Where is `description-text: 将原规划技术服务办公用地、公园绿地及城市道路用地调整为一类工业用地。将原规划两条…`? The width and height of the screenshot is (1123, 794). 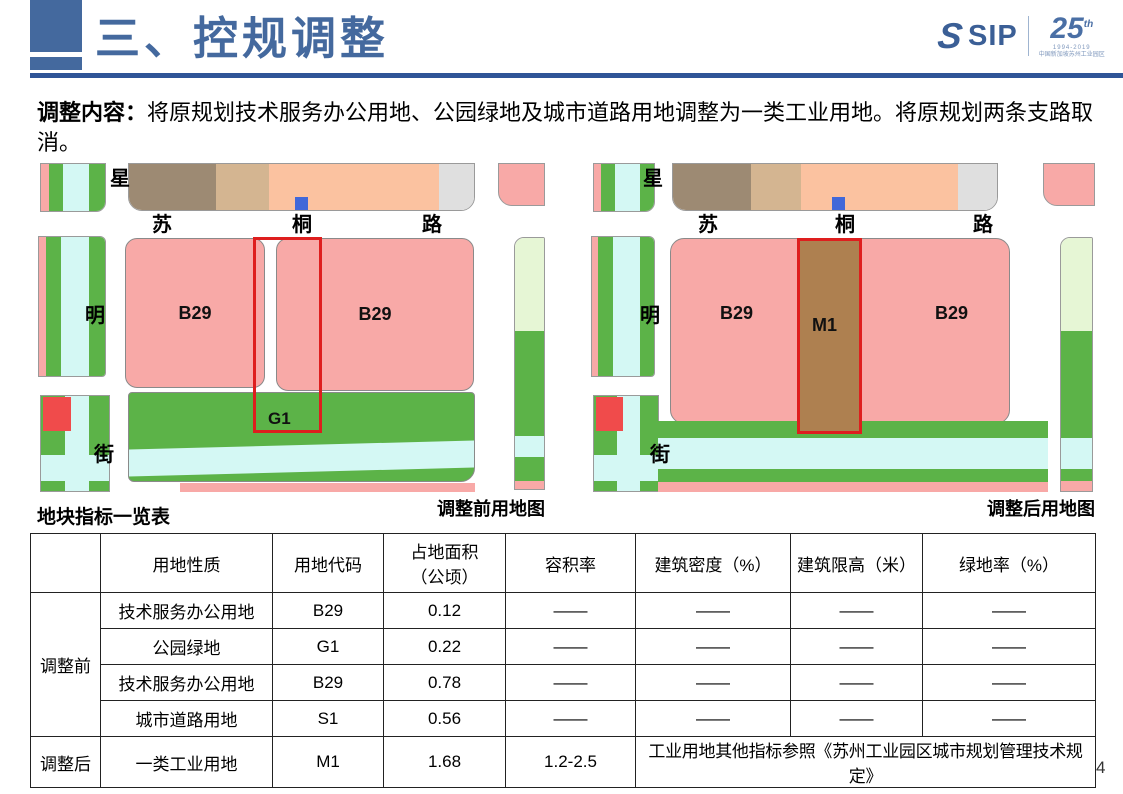
description-text: 将原规划技术服务办公用地、公园绿地及城市道路用地调整为一类工业用地。将原规划两条… is located at coordinates (565, 127).